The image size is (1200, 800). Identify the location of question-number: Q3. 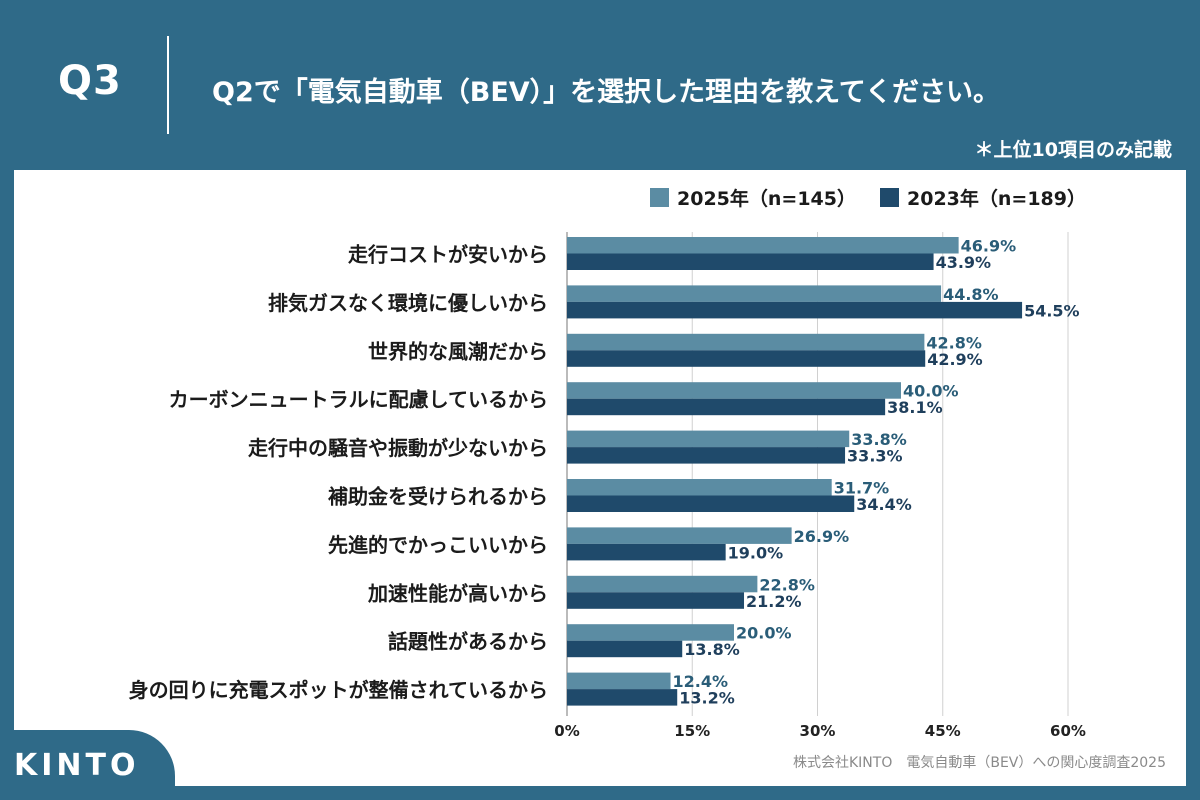
(90, 81).